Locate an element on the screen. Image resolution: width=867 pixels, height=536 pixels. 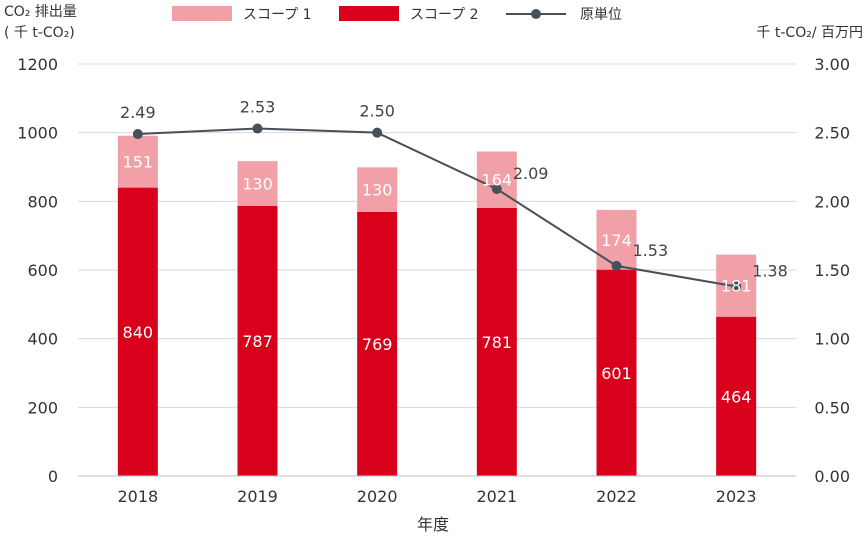
x-tick-label: 2023 is located at coordinates (736, 496).